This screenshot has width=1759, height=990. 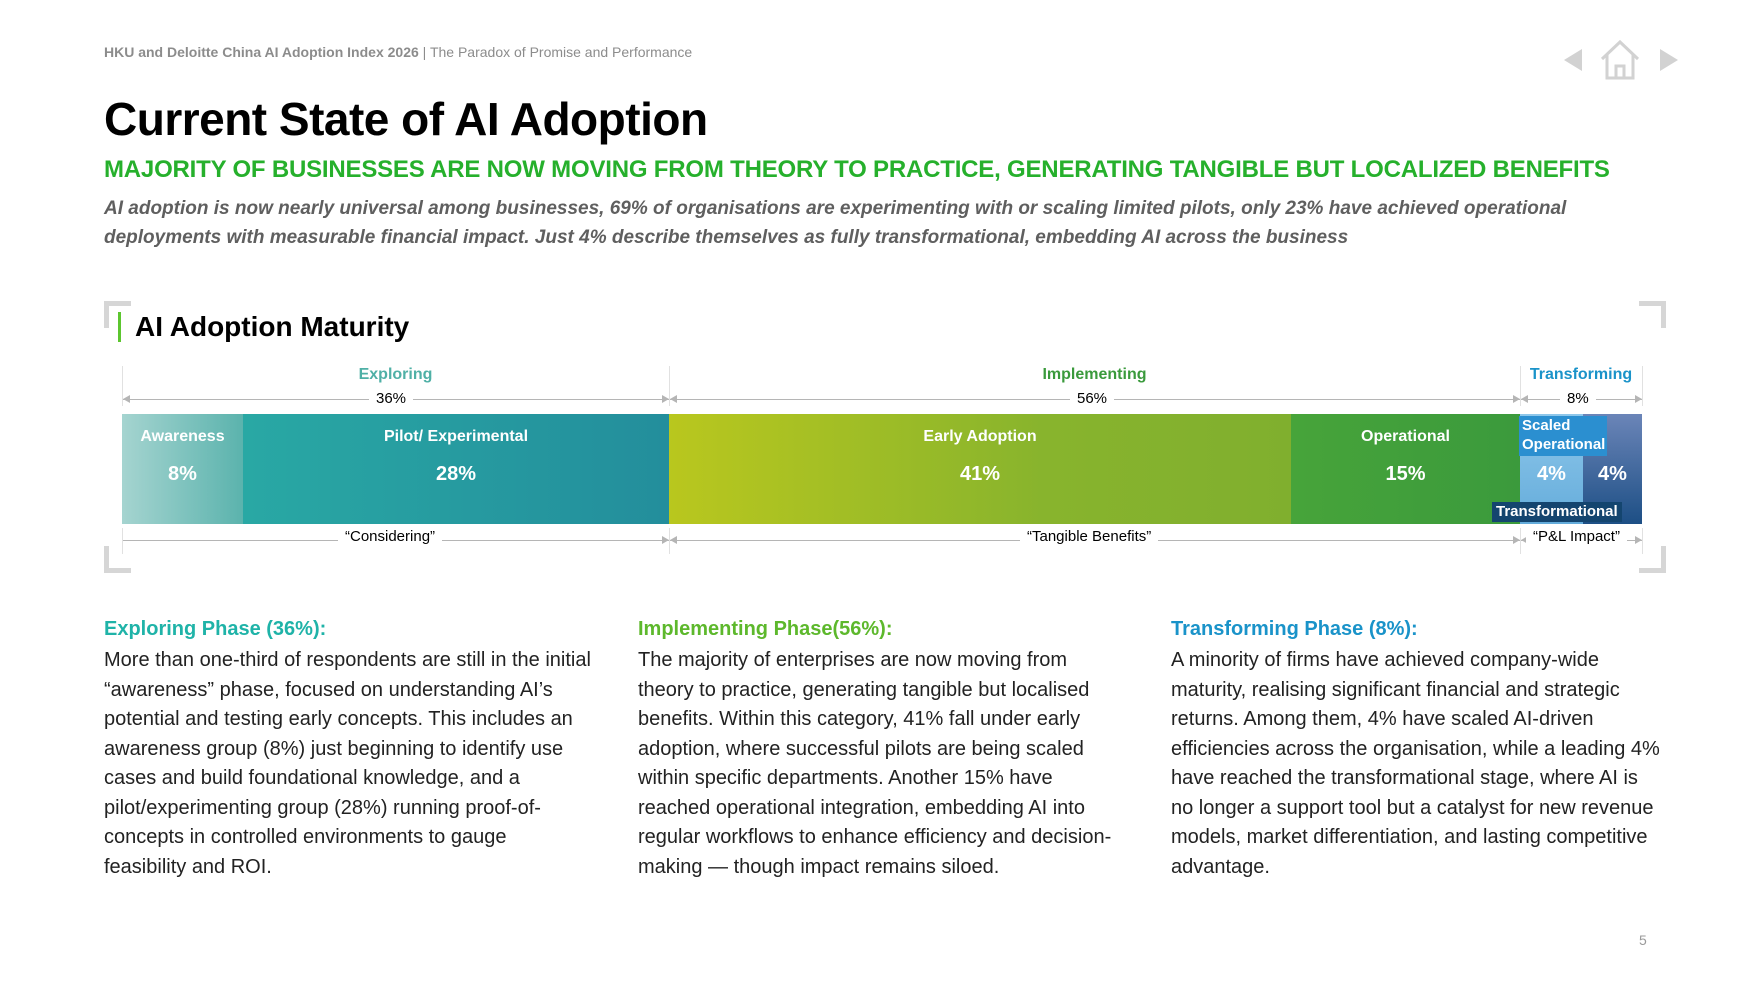 I want to click on segment-value: 8%, so click(x=182, y=474).